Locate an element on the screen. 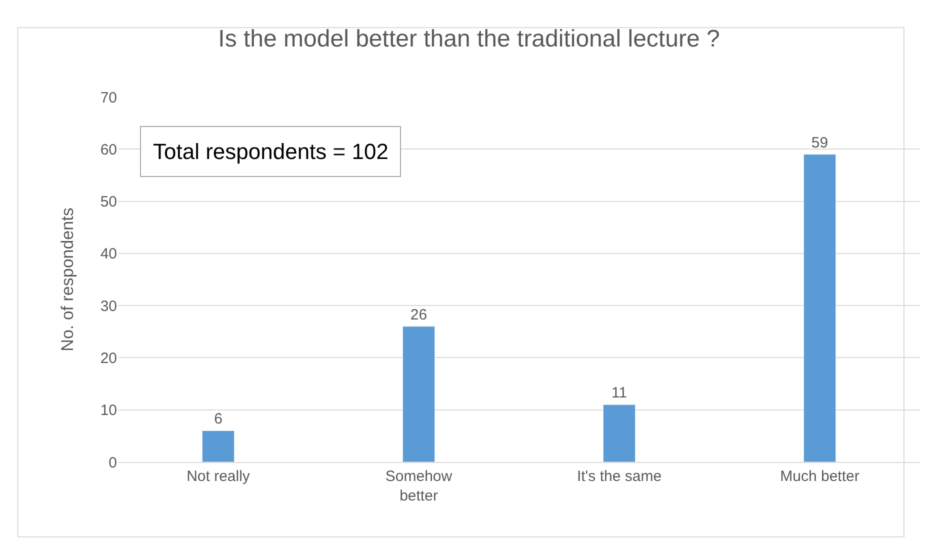 The height and width of the screenshot is (541, 938). y-tick-label: 0 is located at coordinates (112, 463).